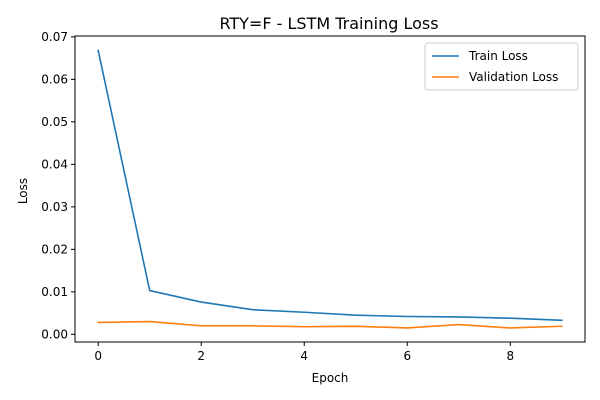  What do you see at coordinates (54, 164) in the screenshot?
I see `y-tick-label: 0.04` at bounding box center [54, 164].